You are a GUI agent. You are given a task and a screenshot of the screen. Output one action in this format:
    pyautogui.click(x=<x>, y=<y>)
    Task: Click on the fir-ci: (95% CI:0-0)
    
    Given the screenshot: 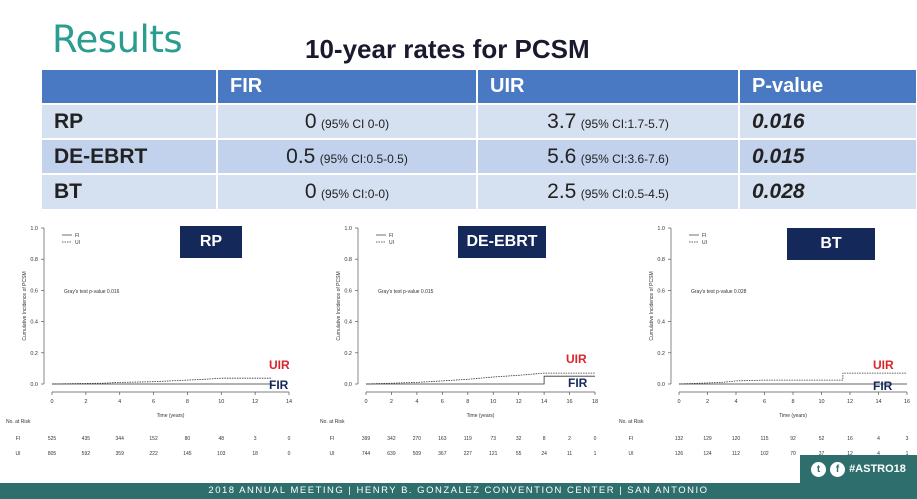 What is the action you would take?
    pyautogui.click(x=355, y=194)
    